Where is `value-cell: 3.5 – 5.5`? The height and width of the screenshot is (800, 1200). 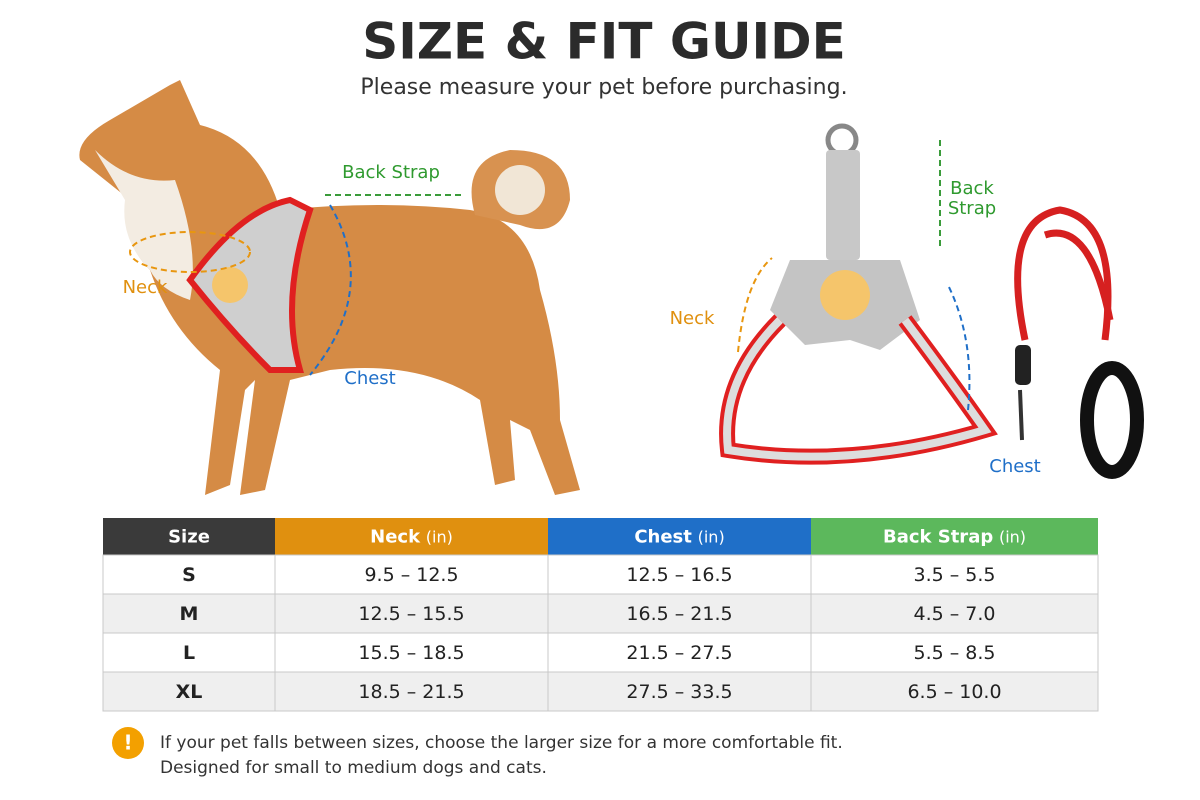 value-cell: 3.5 – 5.5 is located at coordinates (954, 575).